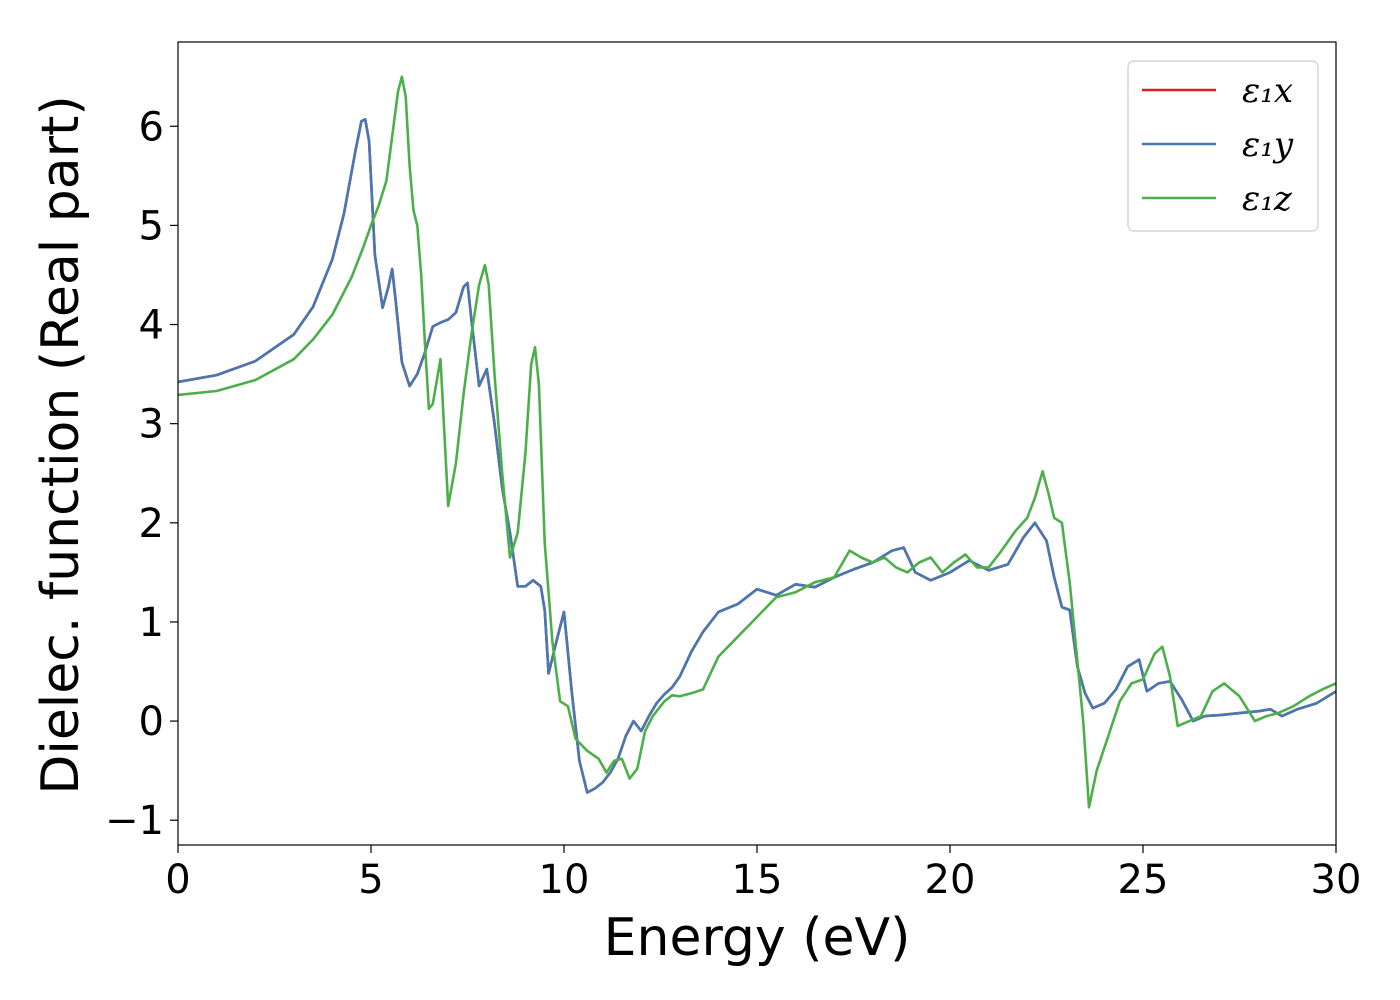  Describe the element at coordinates (151, 226) in the screenshot. I see `y-tick-label: 5` at that location.